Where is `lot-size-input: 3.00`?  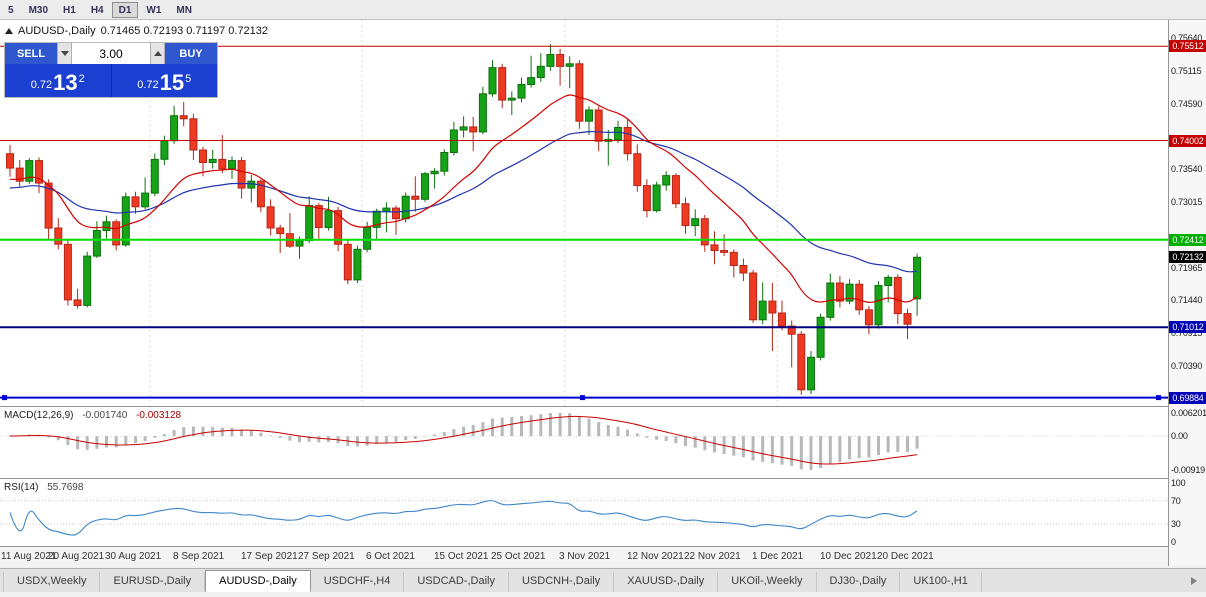 lot-size-input: 3.00 is located at coordinates (111, 53).